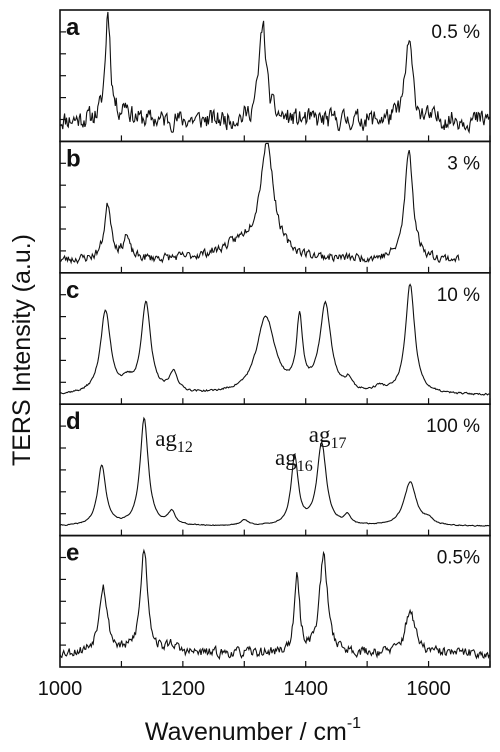  I want to click on x-tick-label: 1000, so click(60, 689).